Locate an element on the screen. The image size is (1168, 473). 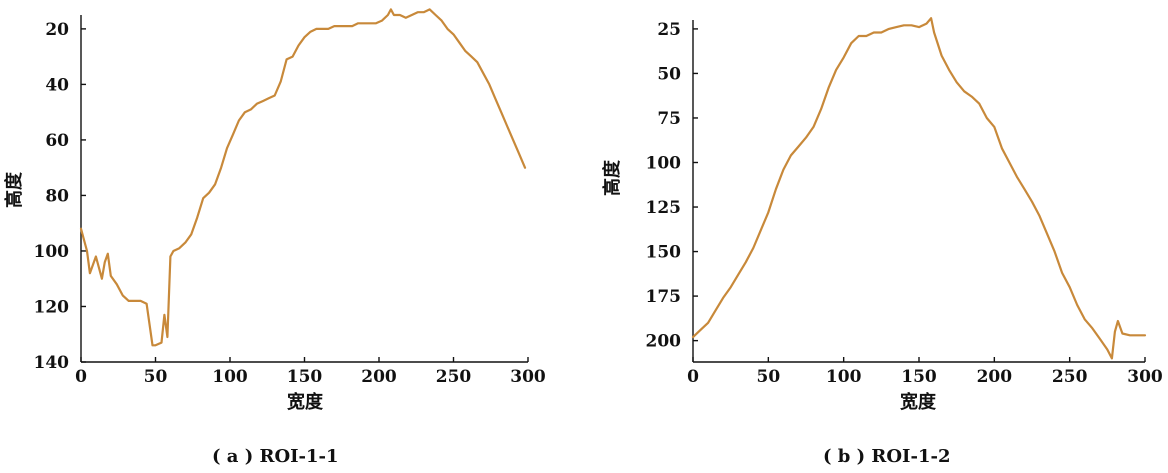
y-tick-label: 75 is located at coordinates (669, 119).